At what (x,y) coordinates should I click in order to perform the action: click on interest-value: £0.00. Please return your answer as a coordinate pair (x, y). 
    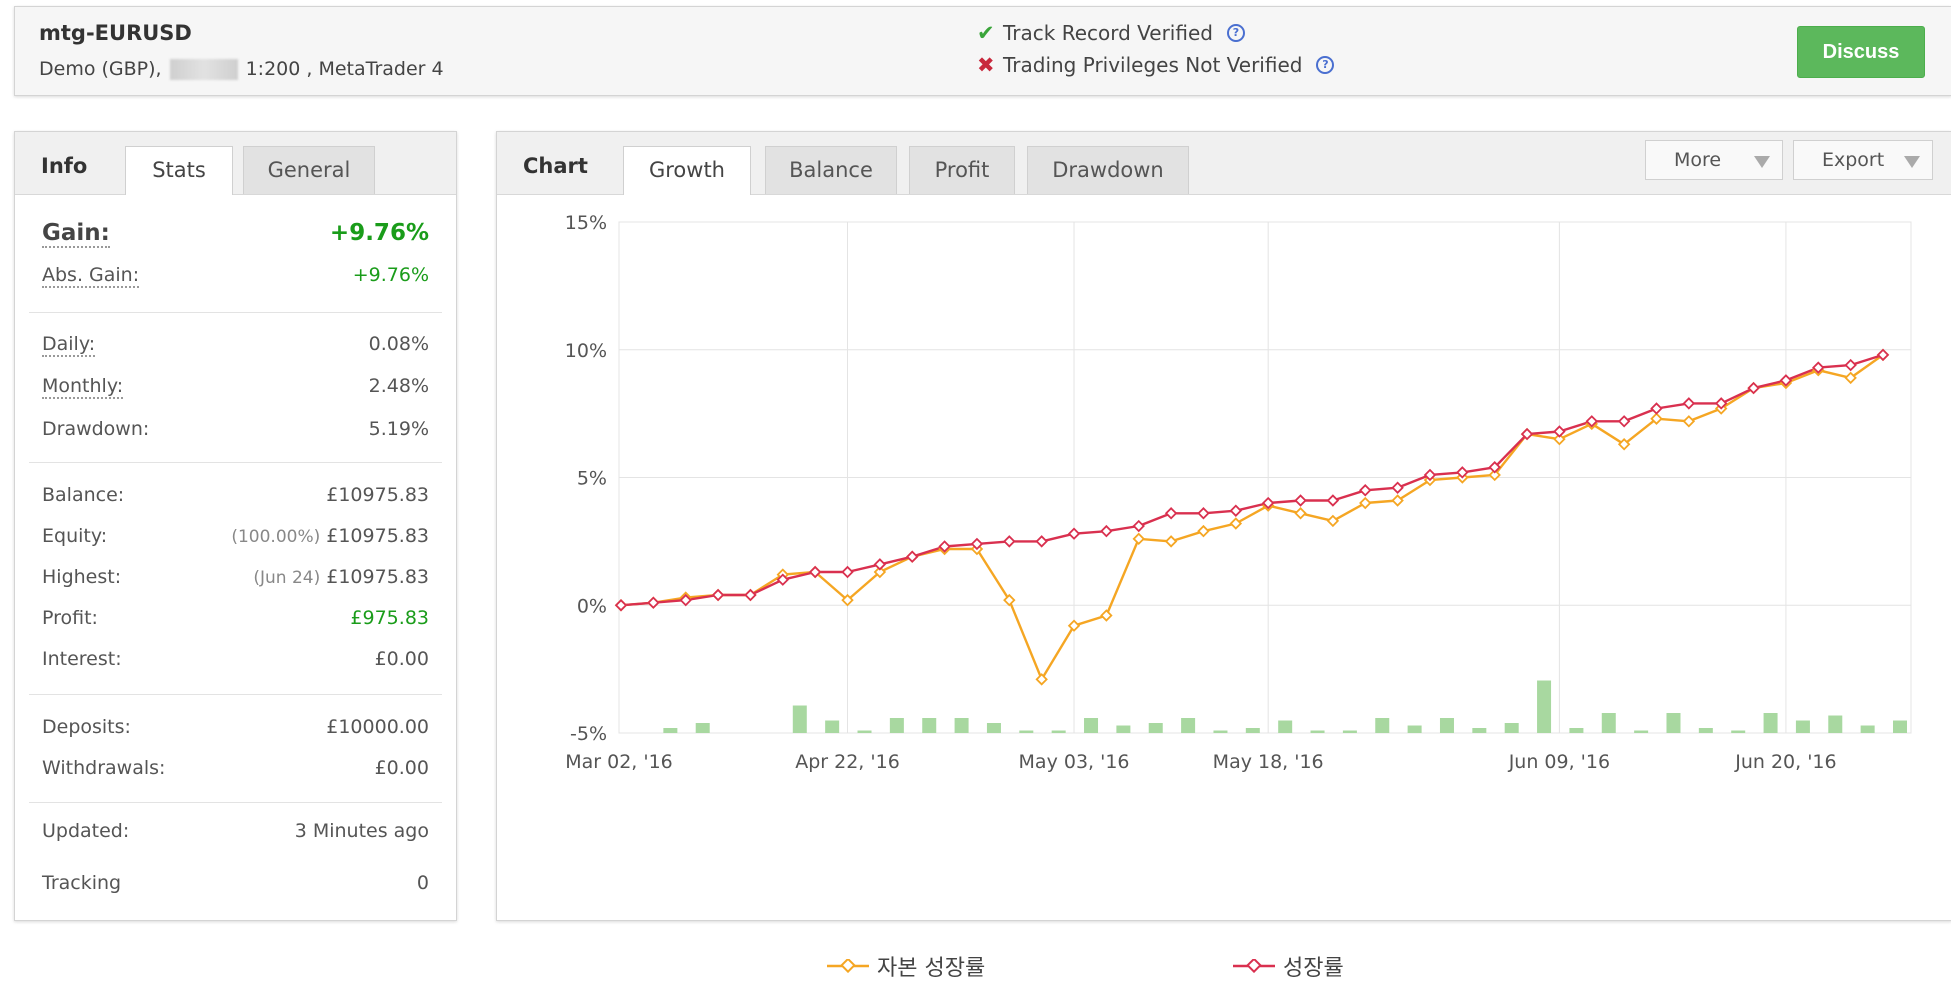
    Looking at the image, I should click on (401, 659).